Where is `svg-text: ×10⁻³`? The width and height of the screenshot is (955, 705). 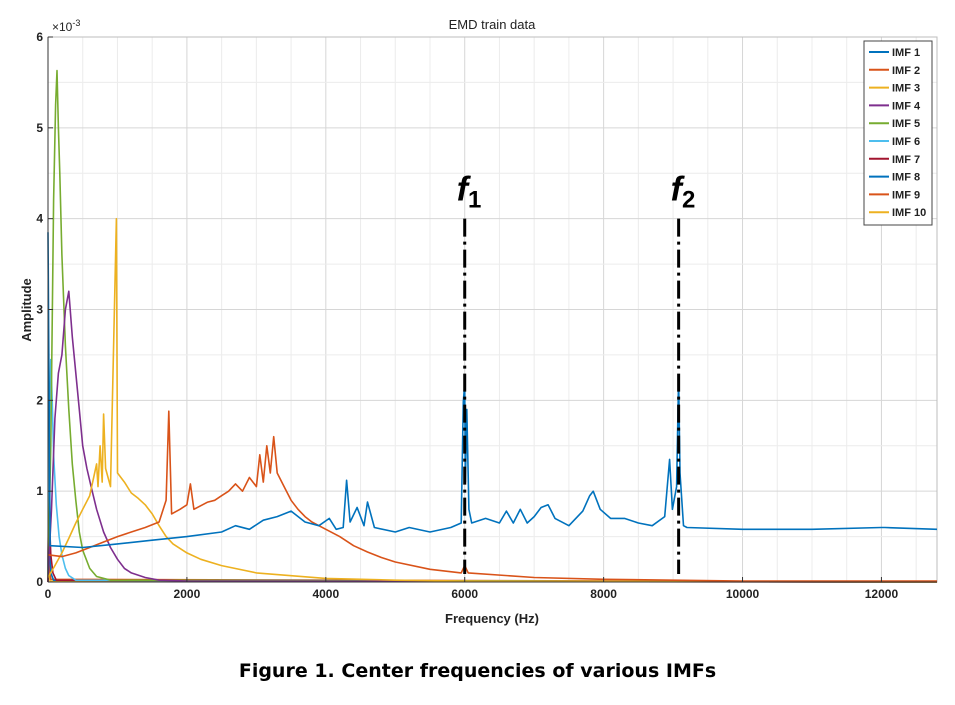 svg-text: ×10⁻³ is located at coordinates (66, 26).